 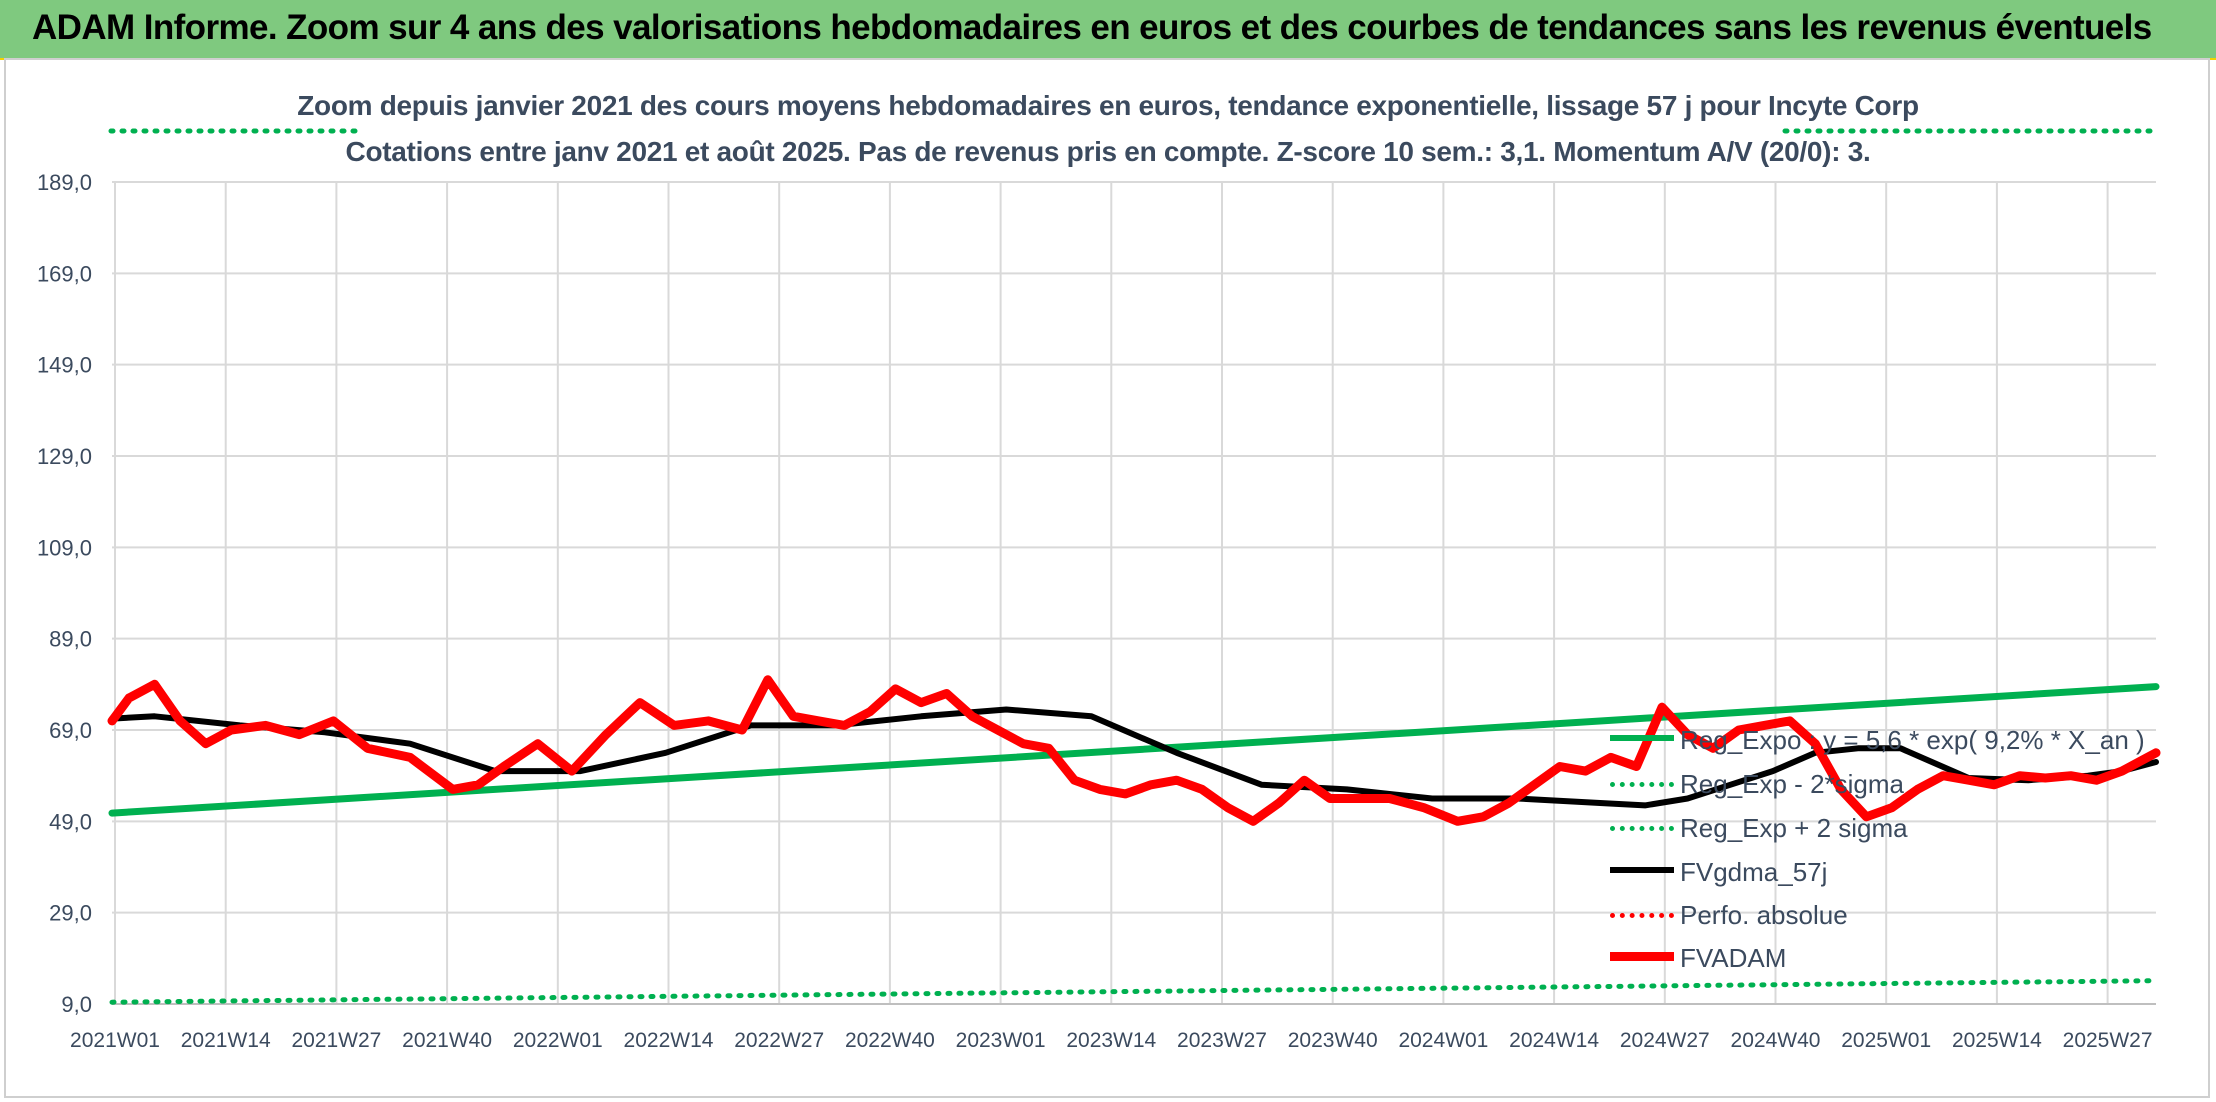 I want to click on x-tick-label: 2022W14, so click(x=669, y=1040).